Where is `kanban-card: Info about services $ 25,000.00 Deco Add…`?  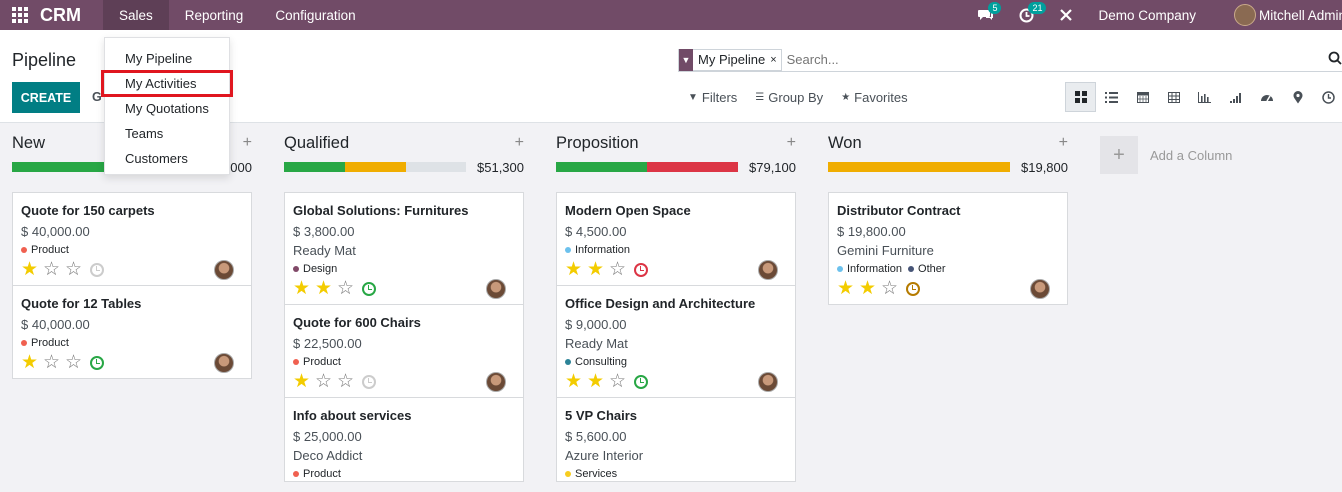
kanban-card: Info about services $ 25,000.00 Deco Add… is located at coordinates (404, 439).